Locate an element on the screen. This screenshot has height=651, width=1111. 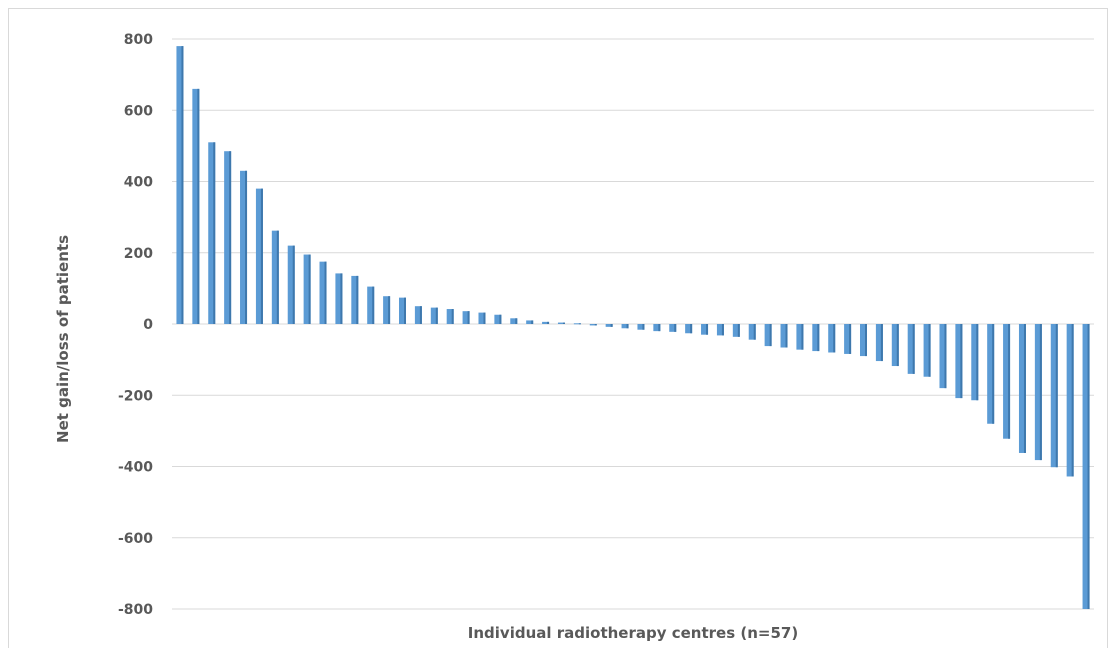
y-tick-label: -200 is located at coordinates (135, 396).